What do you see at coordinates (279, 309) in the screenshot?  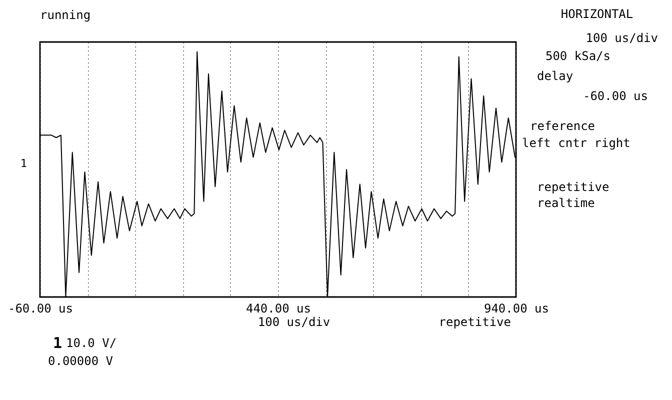 I see `x-tick-label: 440.00 us` at bounding box center [279, 309].